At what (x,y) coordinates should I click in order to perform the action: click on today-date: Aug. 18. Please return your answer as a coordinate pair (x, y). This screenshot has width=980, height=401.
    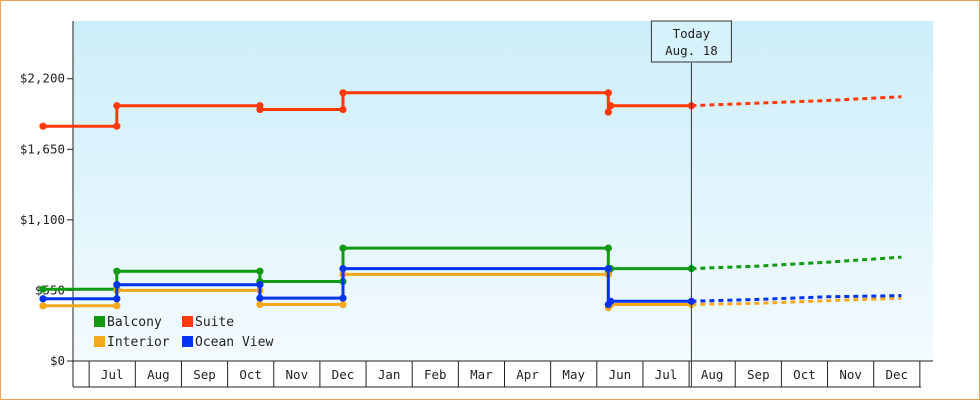
    Looking at the image, I should click on (691, 50).